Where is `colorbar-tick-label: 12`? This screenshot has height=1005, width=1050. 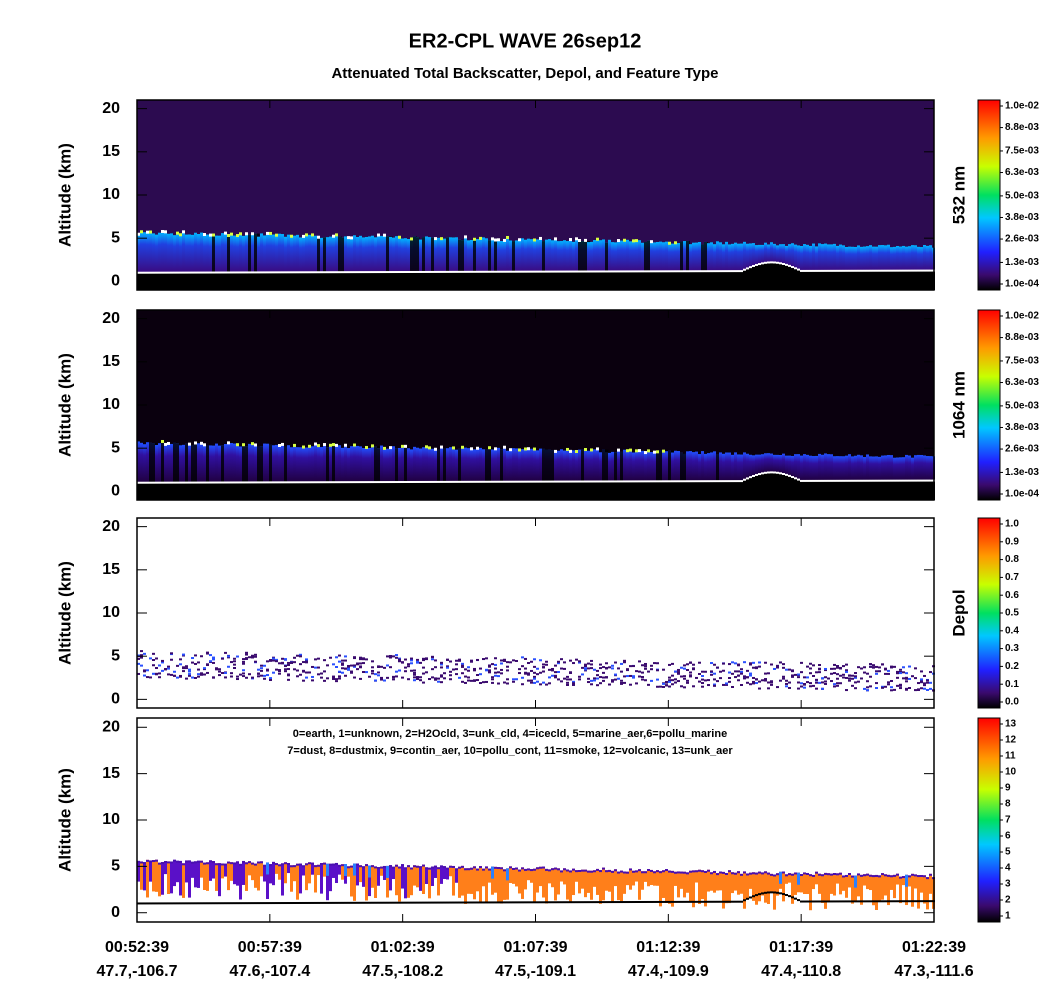
colorbar-tick-label: 12 is located at coordinates (1011, 740).